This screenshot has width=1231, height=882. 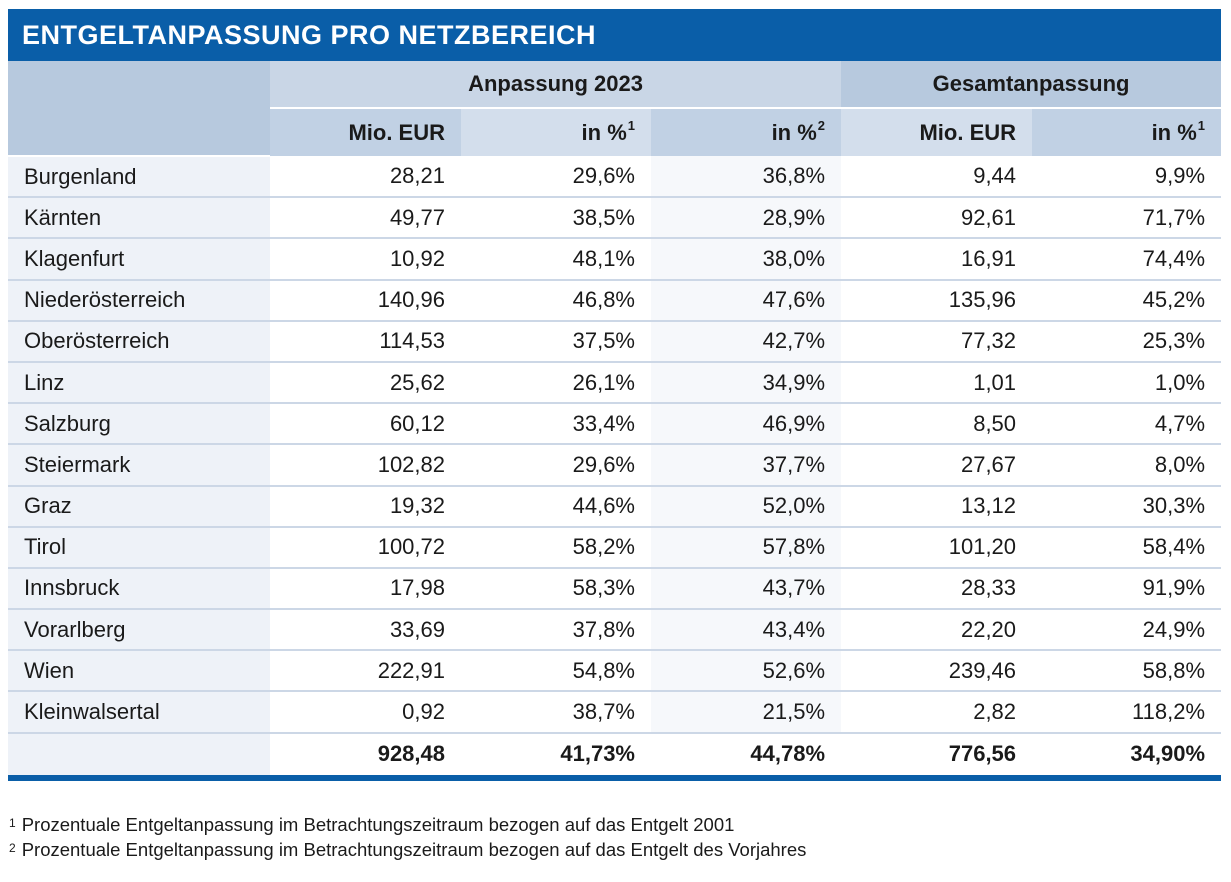 What do you see at coordinates (365, 547) in the screenshot?
I see `cell-value: 100,72` at bounding box center [365, 547].